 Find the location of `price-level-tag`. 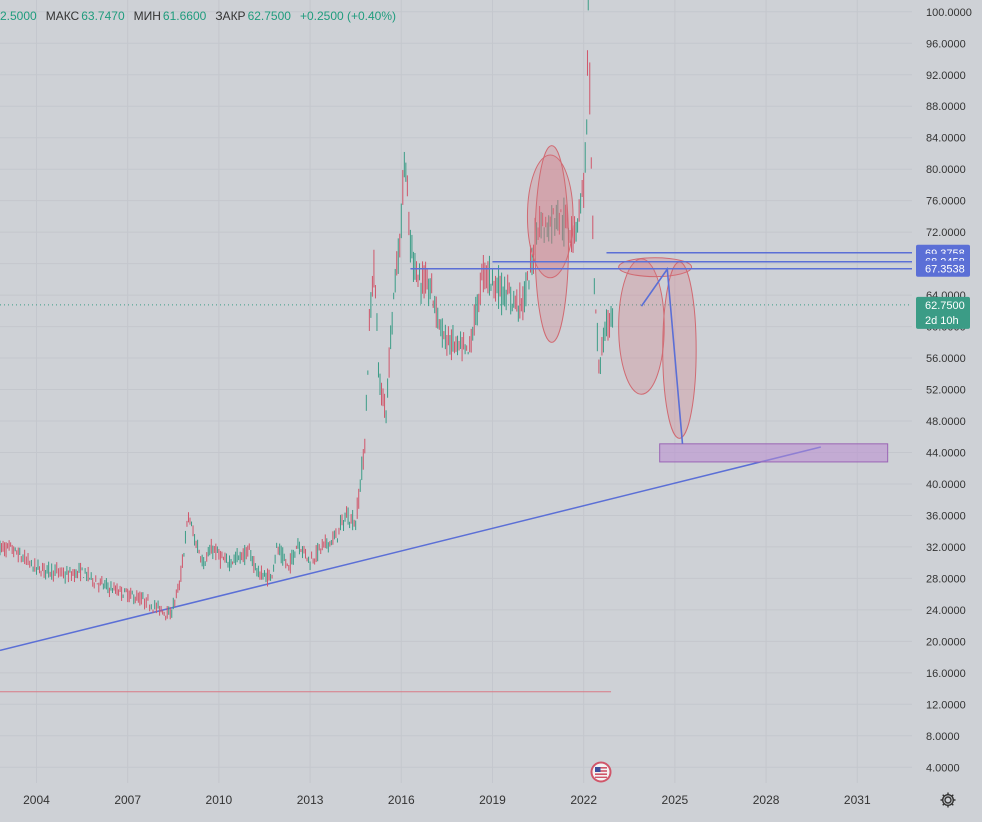

price-level-tag is located at coordinates (943, 268).